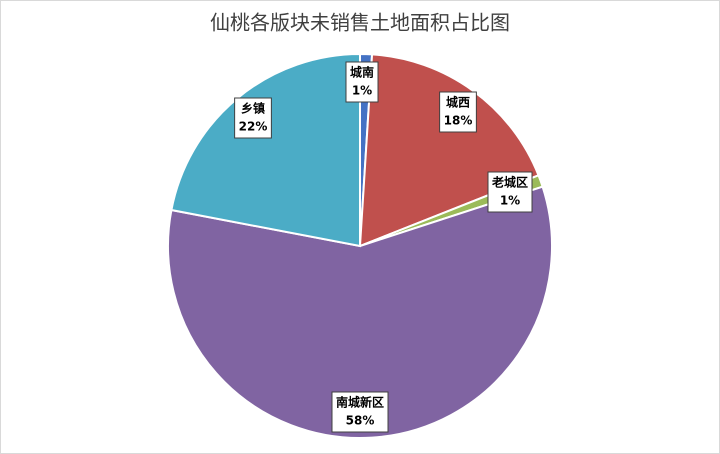  Describe the element at coordinates (360, 421) in the screenshot. I see `value-label: 58%` at that location.